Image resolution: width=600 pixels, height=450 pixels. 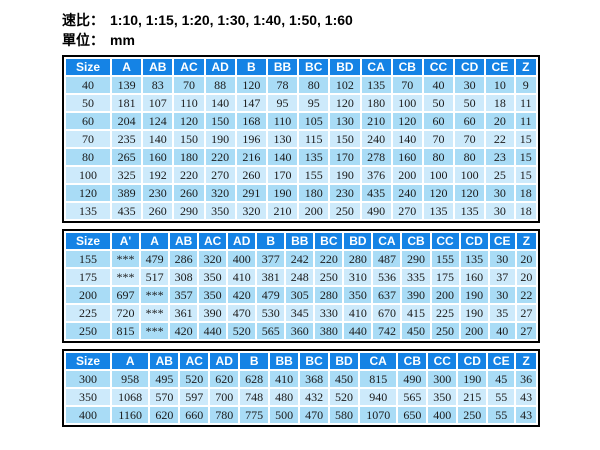 What do you see at coordinates (127, 121) in the screenshot?
I see `value-cell: 204` at bounding box center [127, 121].